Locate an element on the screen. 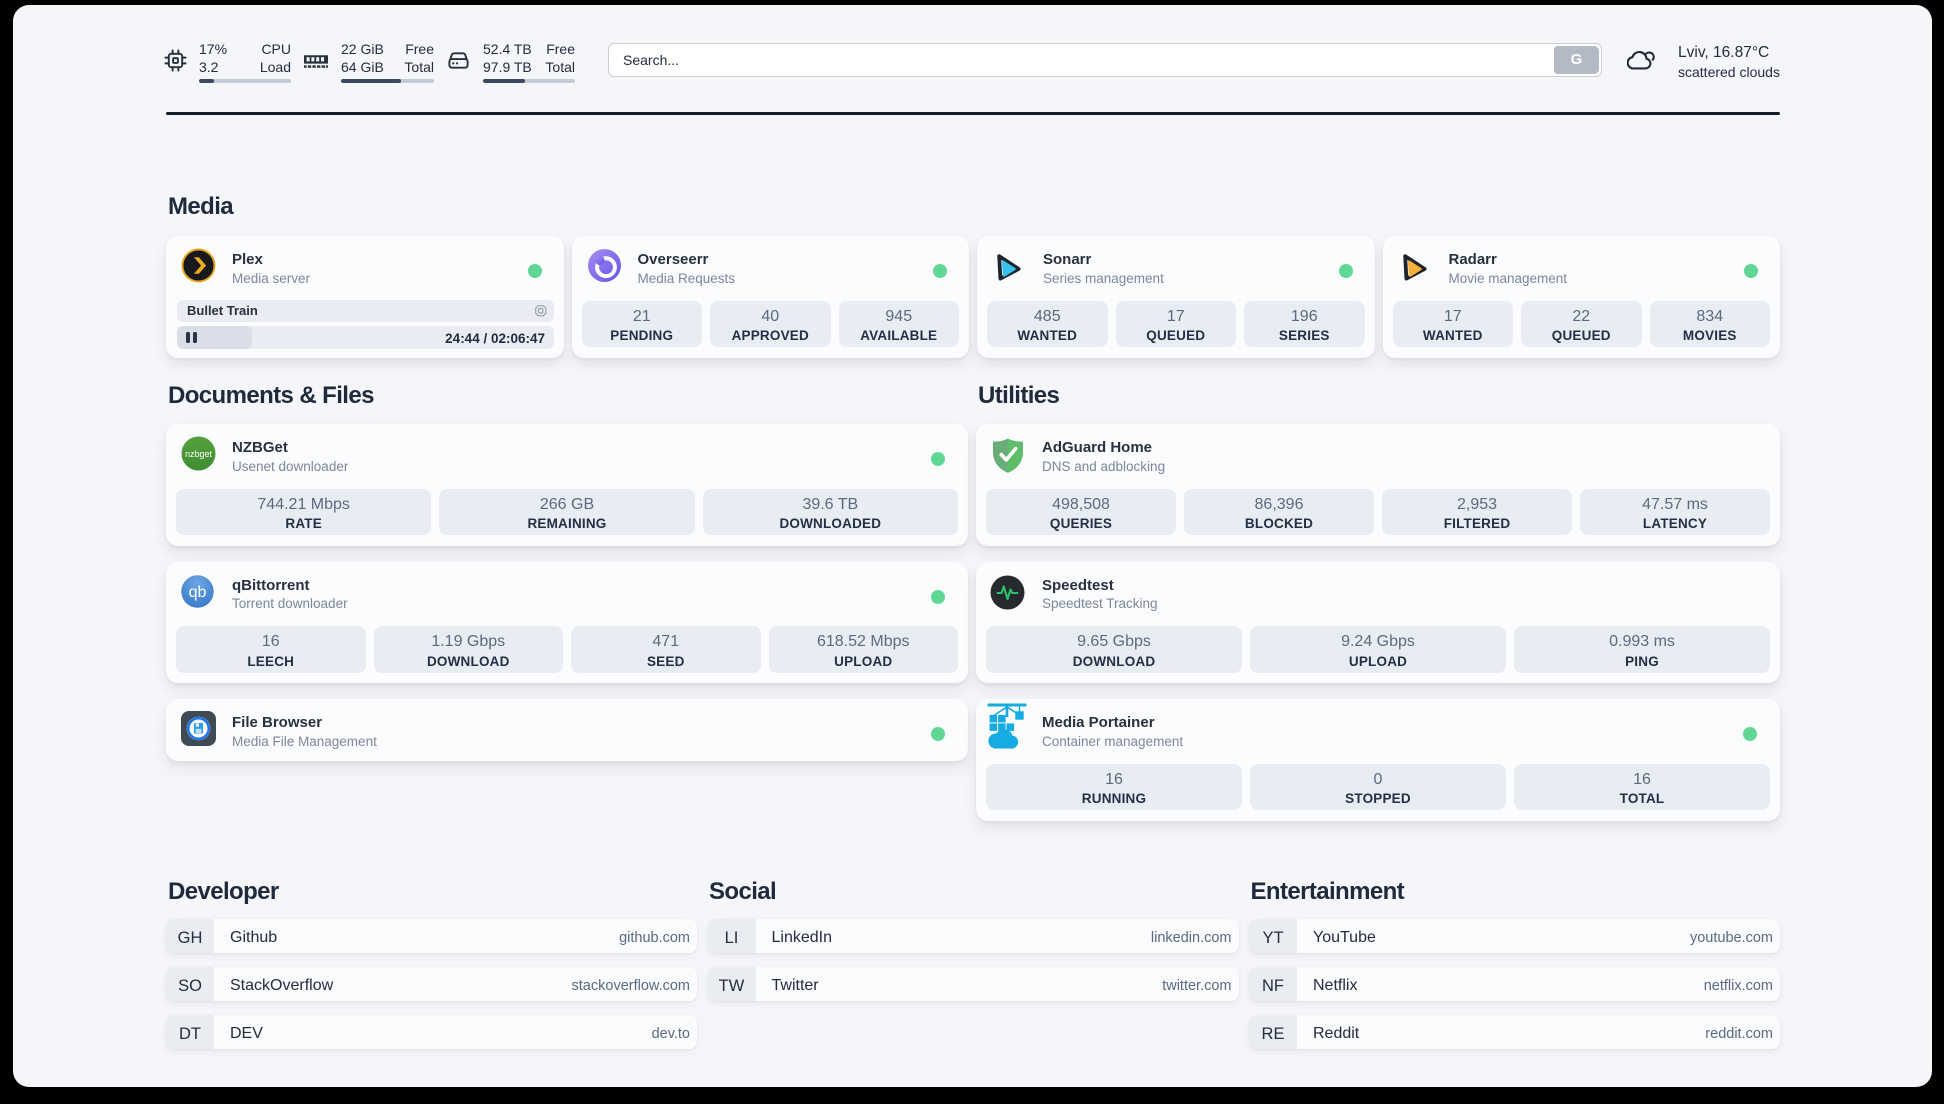 The width and height of the screenshot is (1944, 1104). svg-text: nzbget is located at coordinates (199, 454).